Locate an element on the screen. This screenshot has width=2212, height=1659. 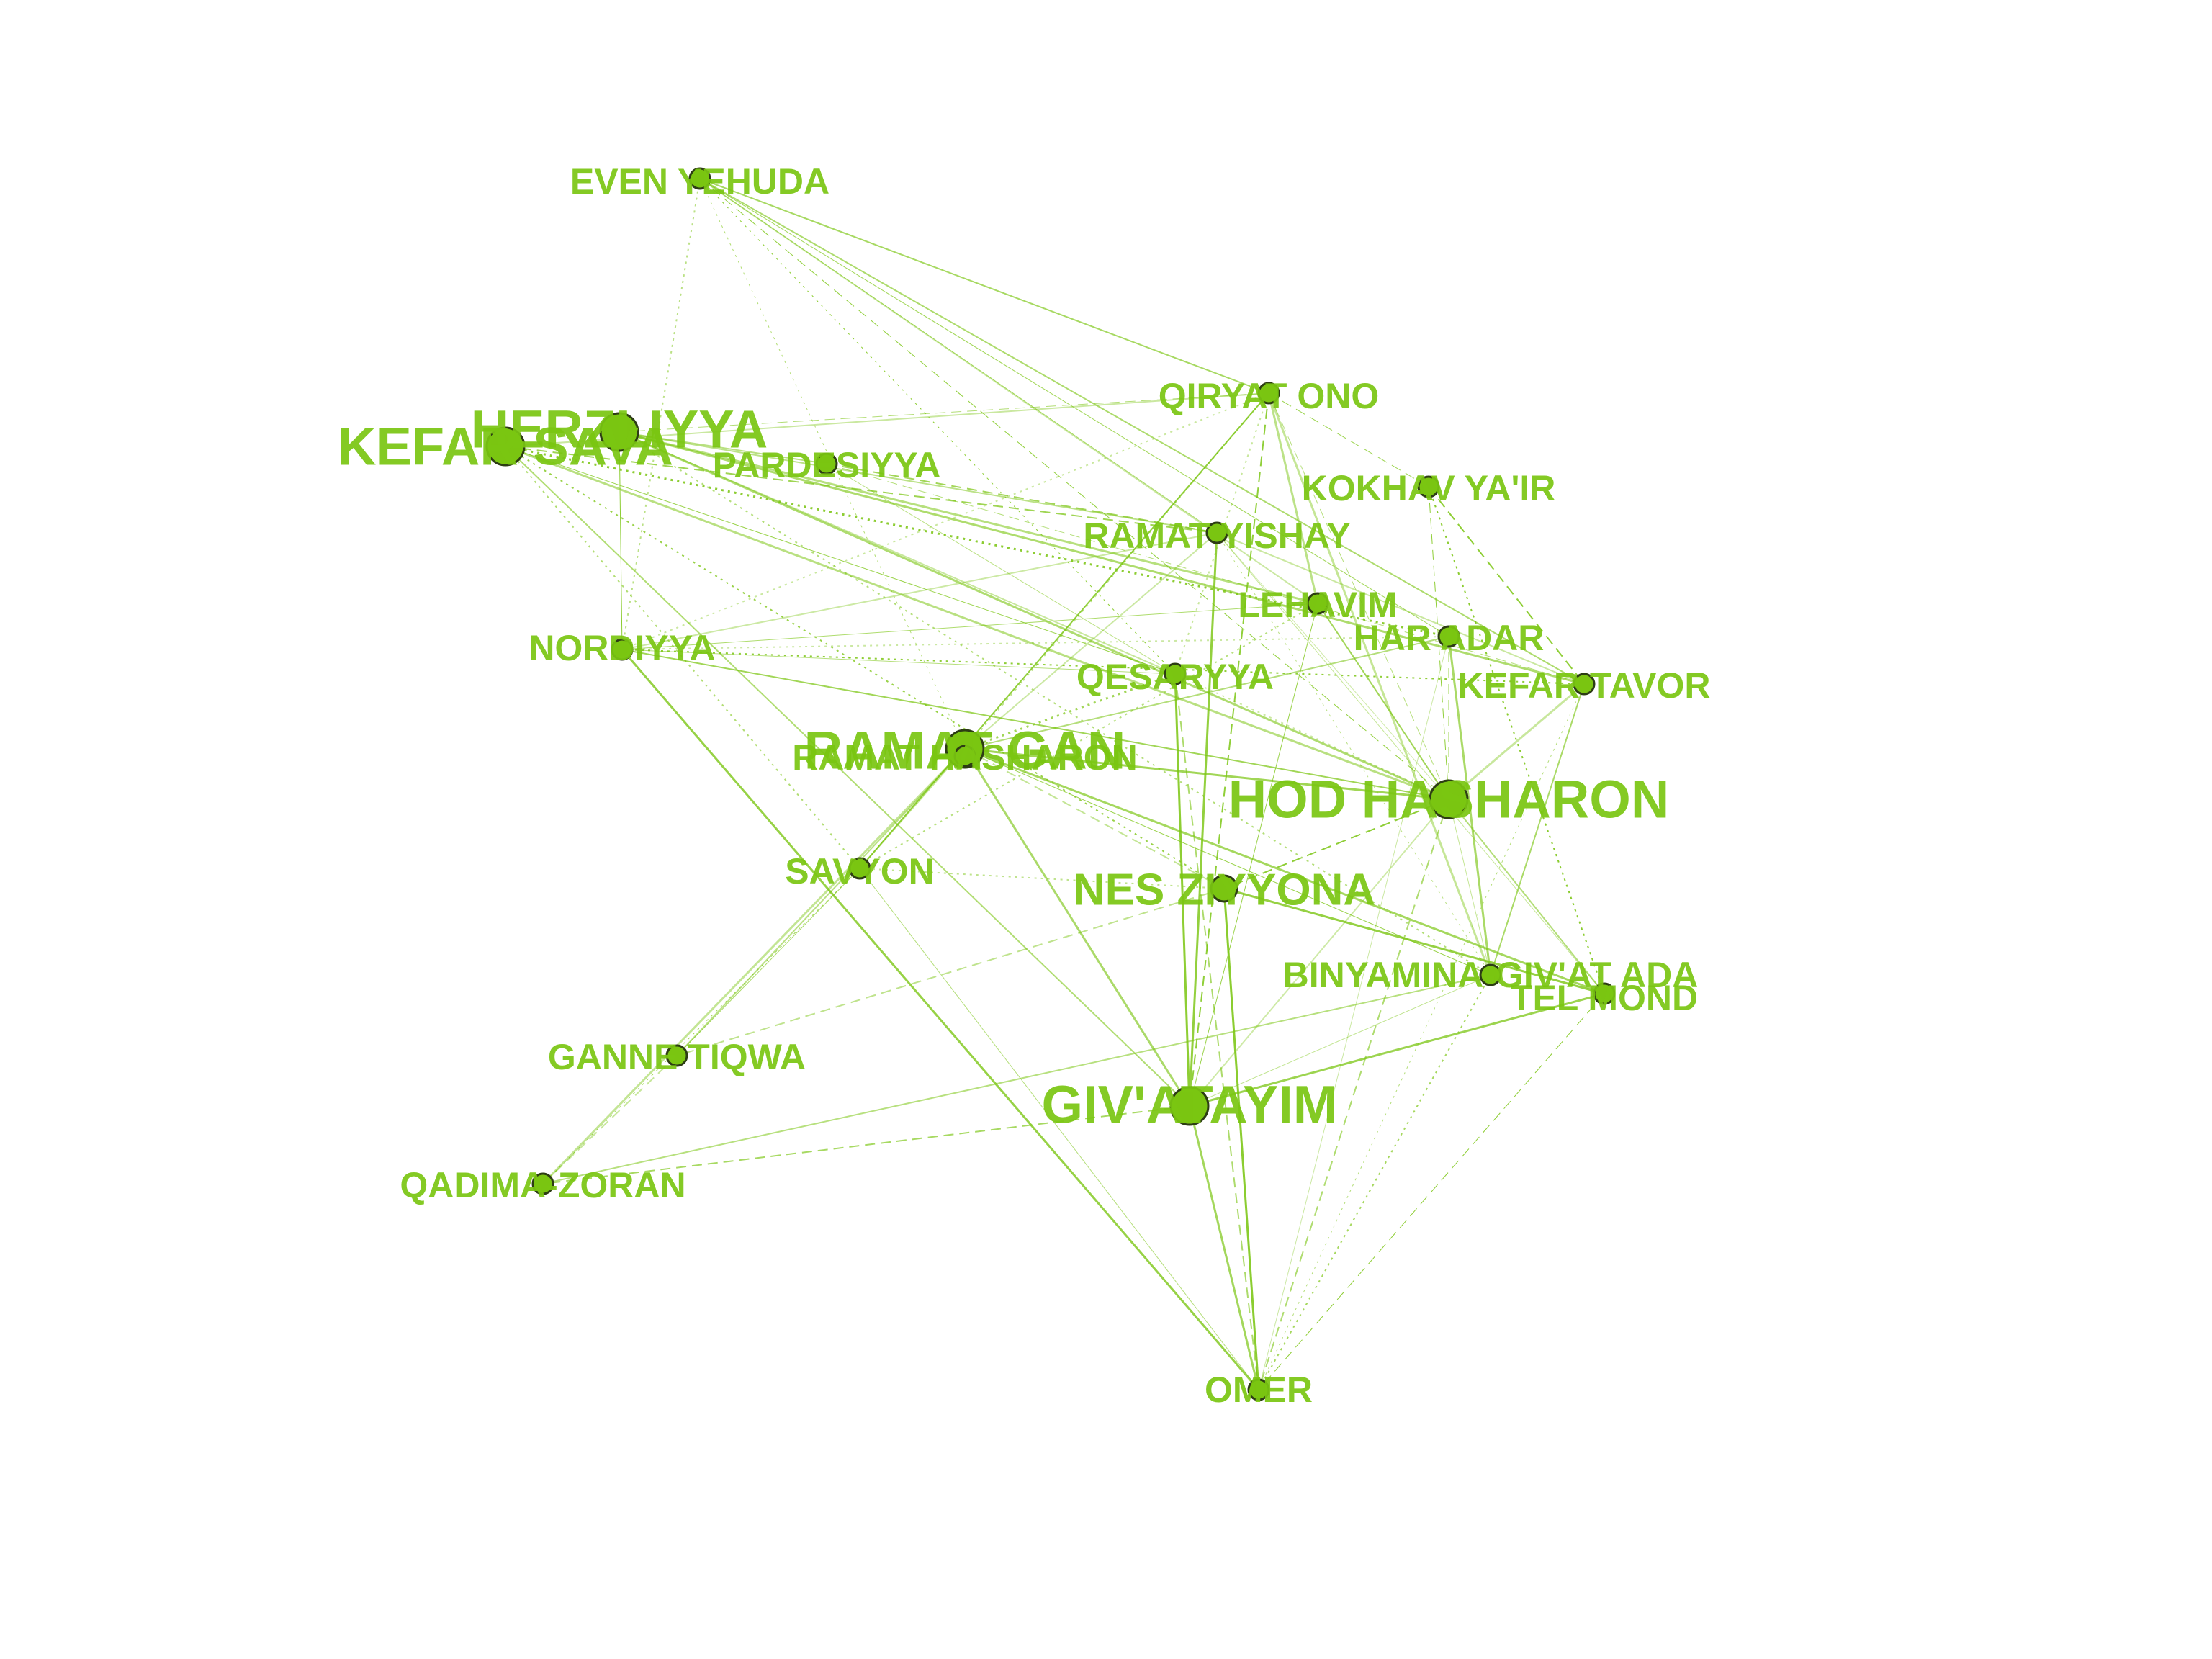
edge-hod-hasharon-kefar-tavor is located at coordinates (1516, 742).